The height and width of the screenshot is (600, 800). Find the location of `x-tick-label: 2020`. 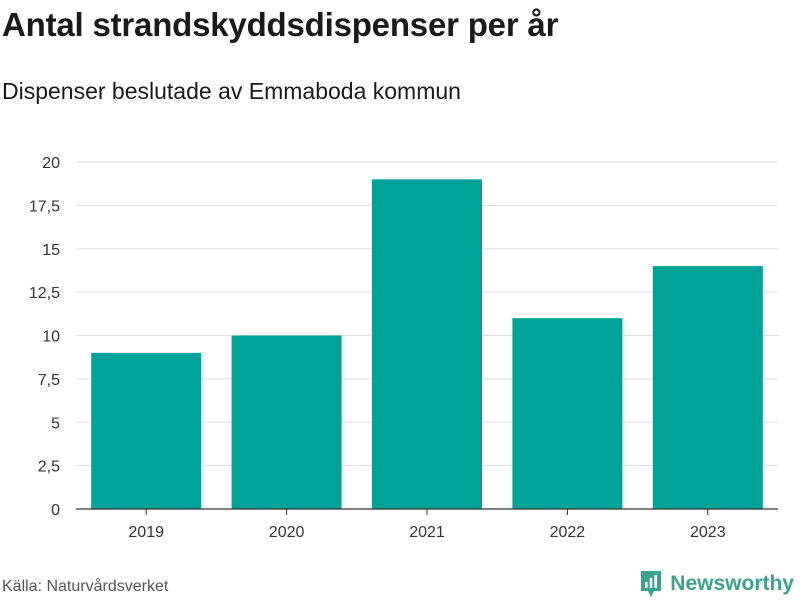

x-tick-label: 2020 is located at coordinates (287, 532).